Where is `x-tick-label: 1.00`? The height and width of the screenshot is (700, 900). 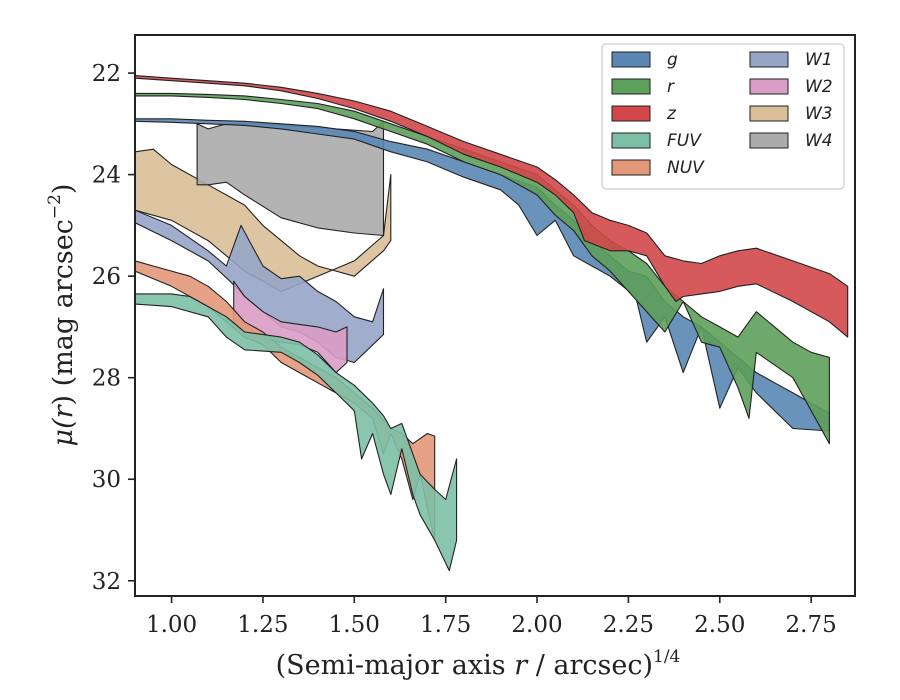
x-tick-label: 1.00 is located at coordinates (171, 625).